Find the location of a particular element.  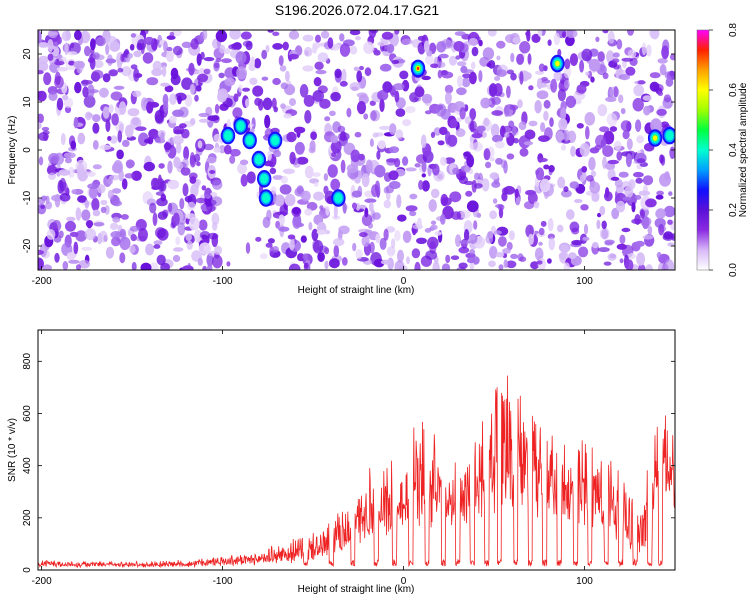

x-tick-label: -200 is located at coordinates (42, 281).